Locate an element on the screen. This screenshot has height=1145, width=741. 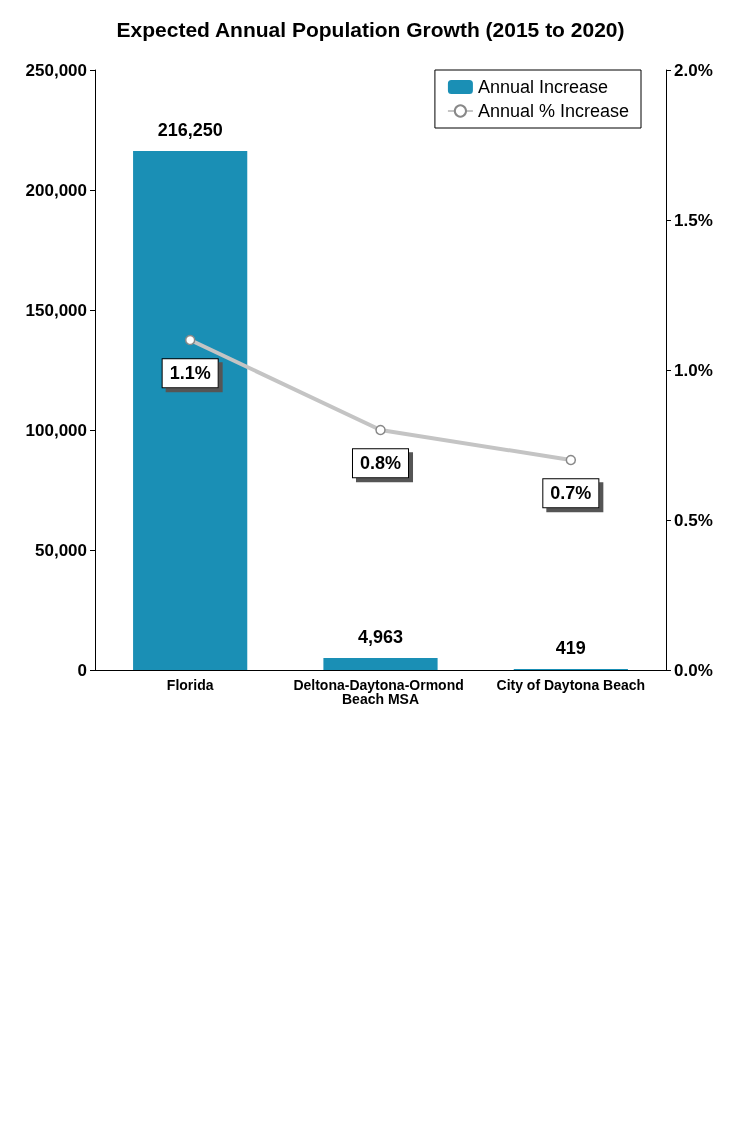
y2-tick-label: 0.5% is located at coordinates (693, 520).